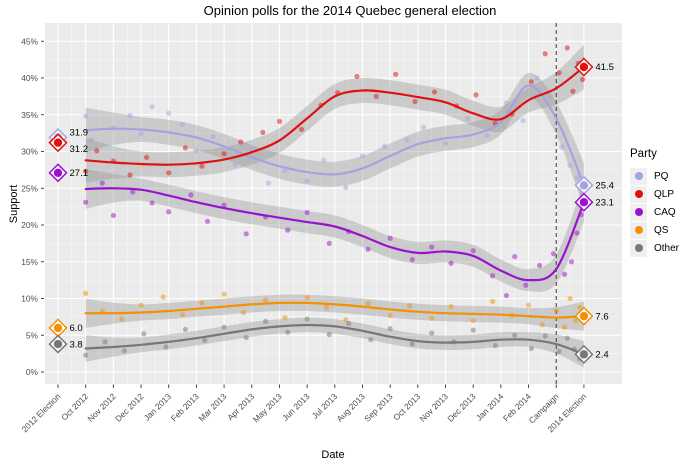  I want to click on legend-key-pq, so click(638, 176).